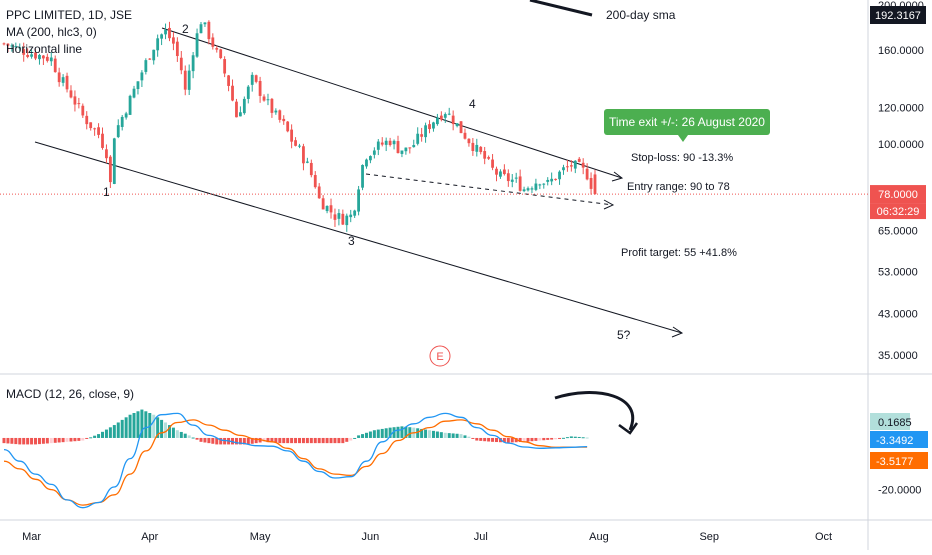 Image resolution: width=932 pixels, height=555 pixels. Describe the element at coordinates (106, 192) in the screenshot. I see `wave-label-1: 1` at that location.